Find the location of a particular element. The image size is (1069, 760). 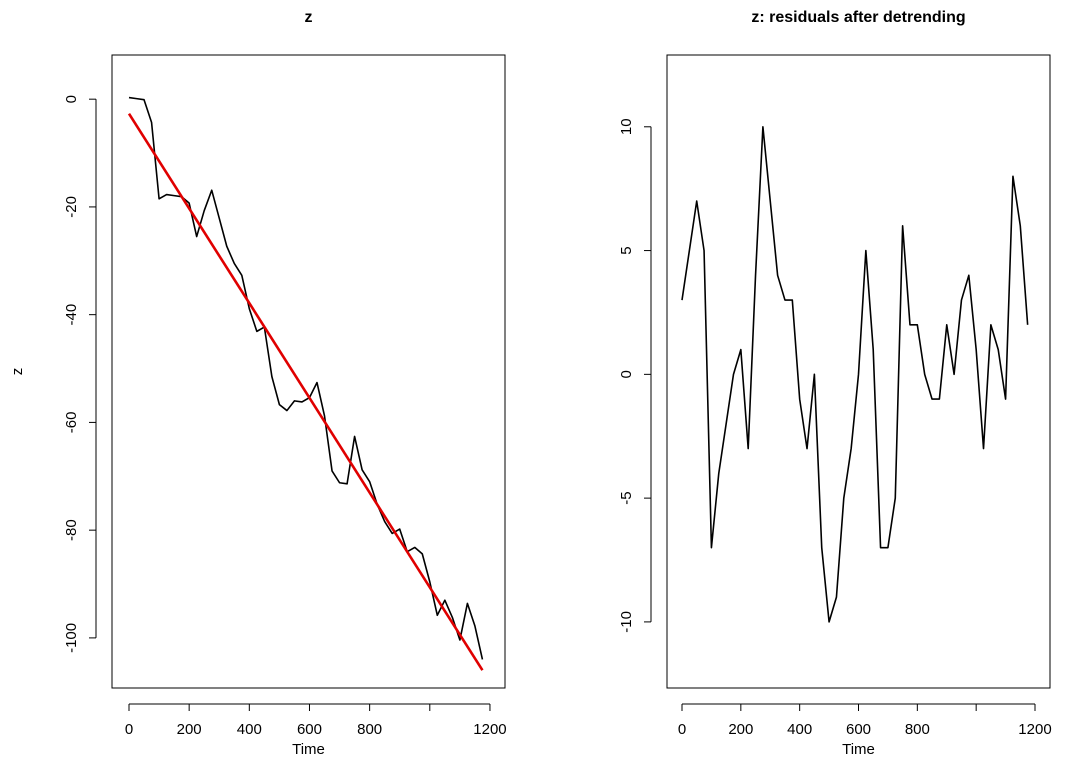

chart-title: z: residuals after detrending is located at coordinates (858, 17).